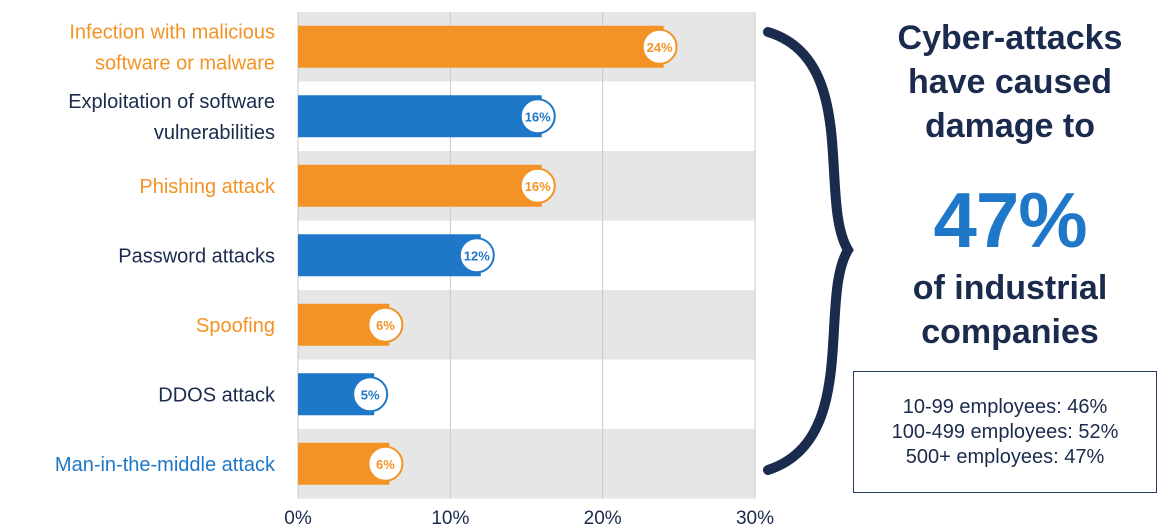 The height and width of the screenshot is (529, 1165). What do you see at coordinates (808, 251) in the screenshot?
I see `curly-brace` at bounding box center [808, 251].